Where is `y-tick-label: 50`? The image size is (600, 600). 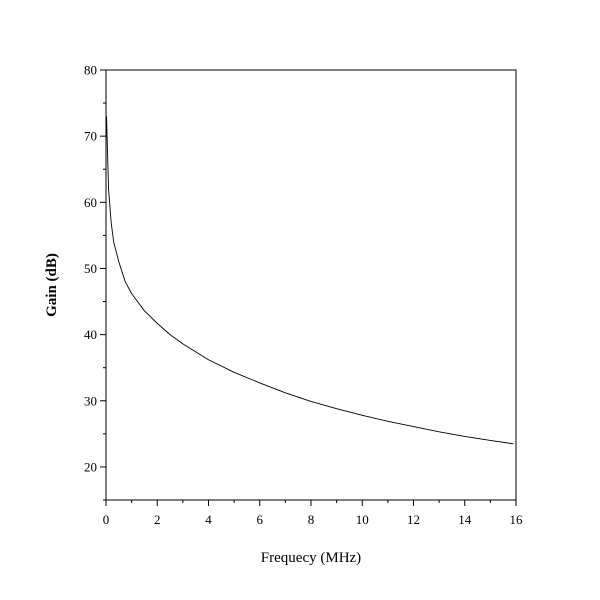
y-tick-label: 50 is located at coordinates (90, 268).